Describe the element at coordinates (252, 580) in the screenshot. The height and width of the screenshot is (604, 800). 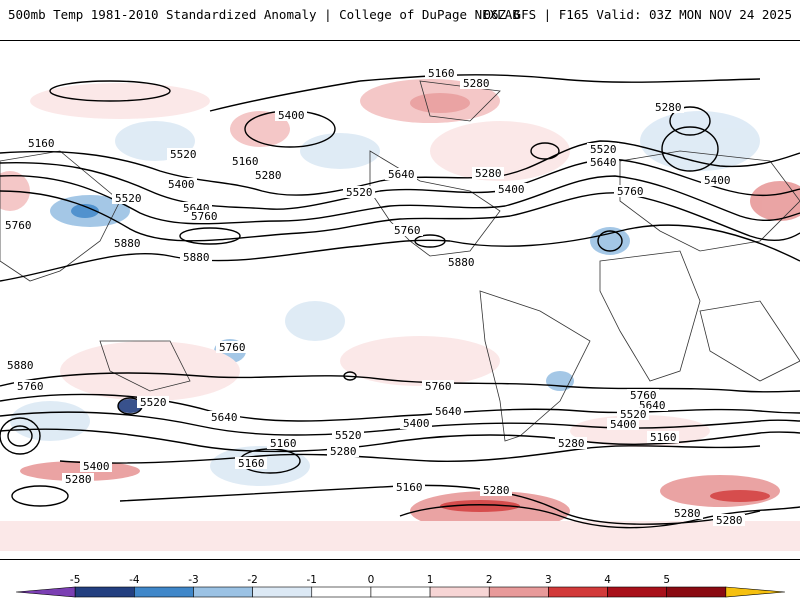
I see `colorbar-tick-label: -2` at that location.